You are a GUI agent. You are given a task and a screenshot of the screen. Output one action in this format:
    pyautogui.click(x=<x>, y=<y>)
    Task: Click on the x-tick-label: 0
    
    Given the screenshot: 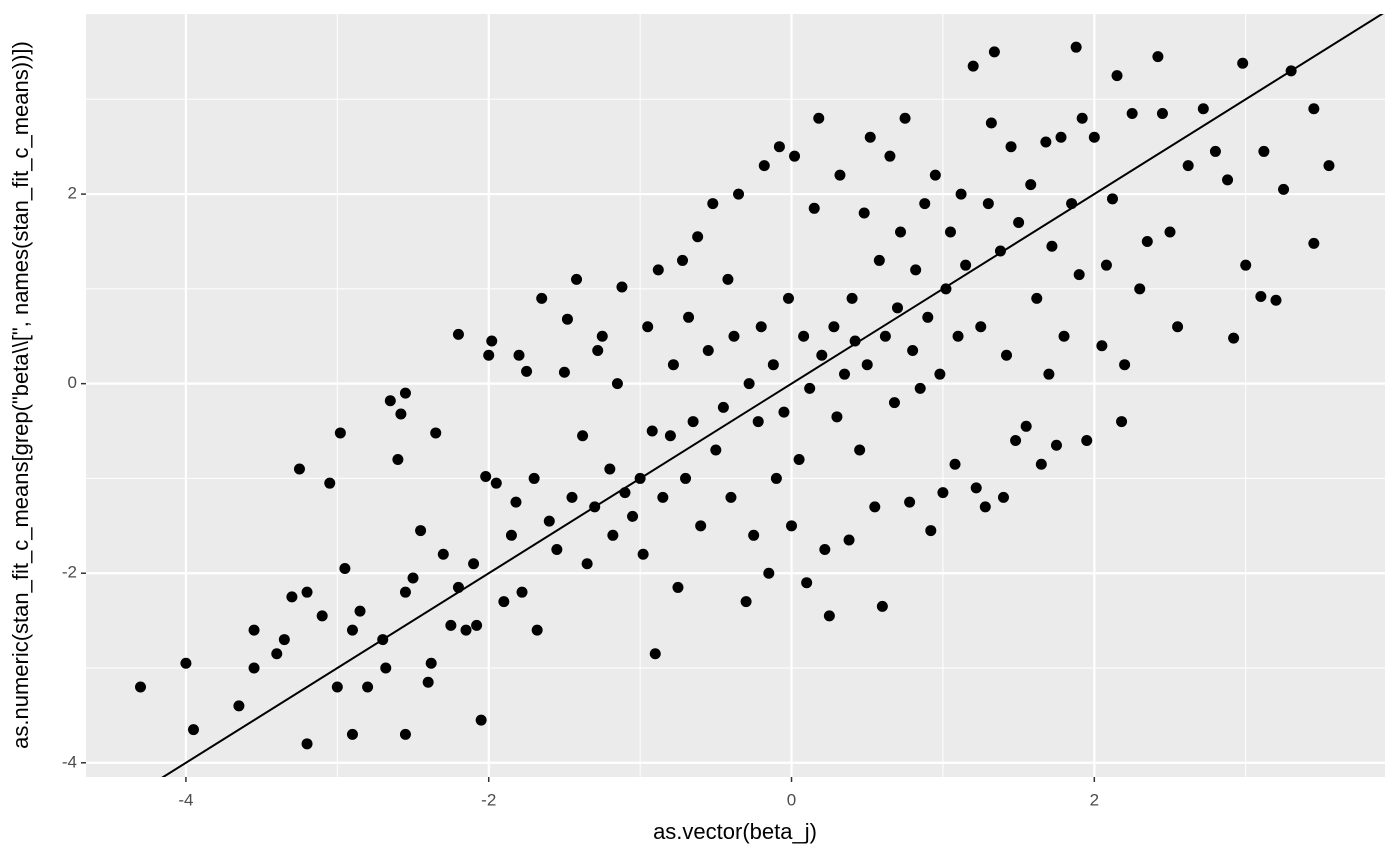 What is the action you would take?
    pyautogui.click(x=791, y=799)
    